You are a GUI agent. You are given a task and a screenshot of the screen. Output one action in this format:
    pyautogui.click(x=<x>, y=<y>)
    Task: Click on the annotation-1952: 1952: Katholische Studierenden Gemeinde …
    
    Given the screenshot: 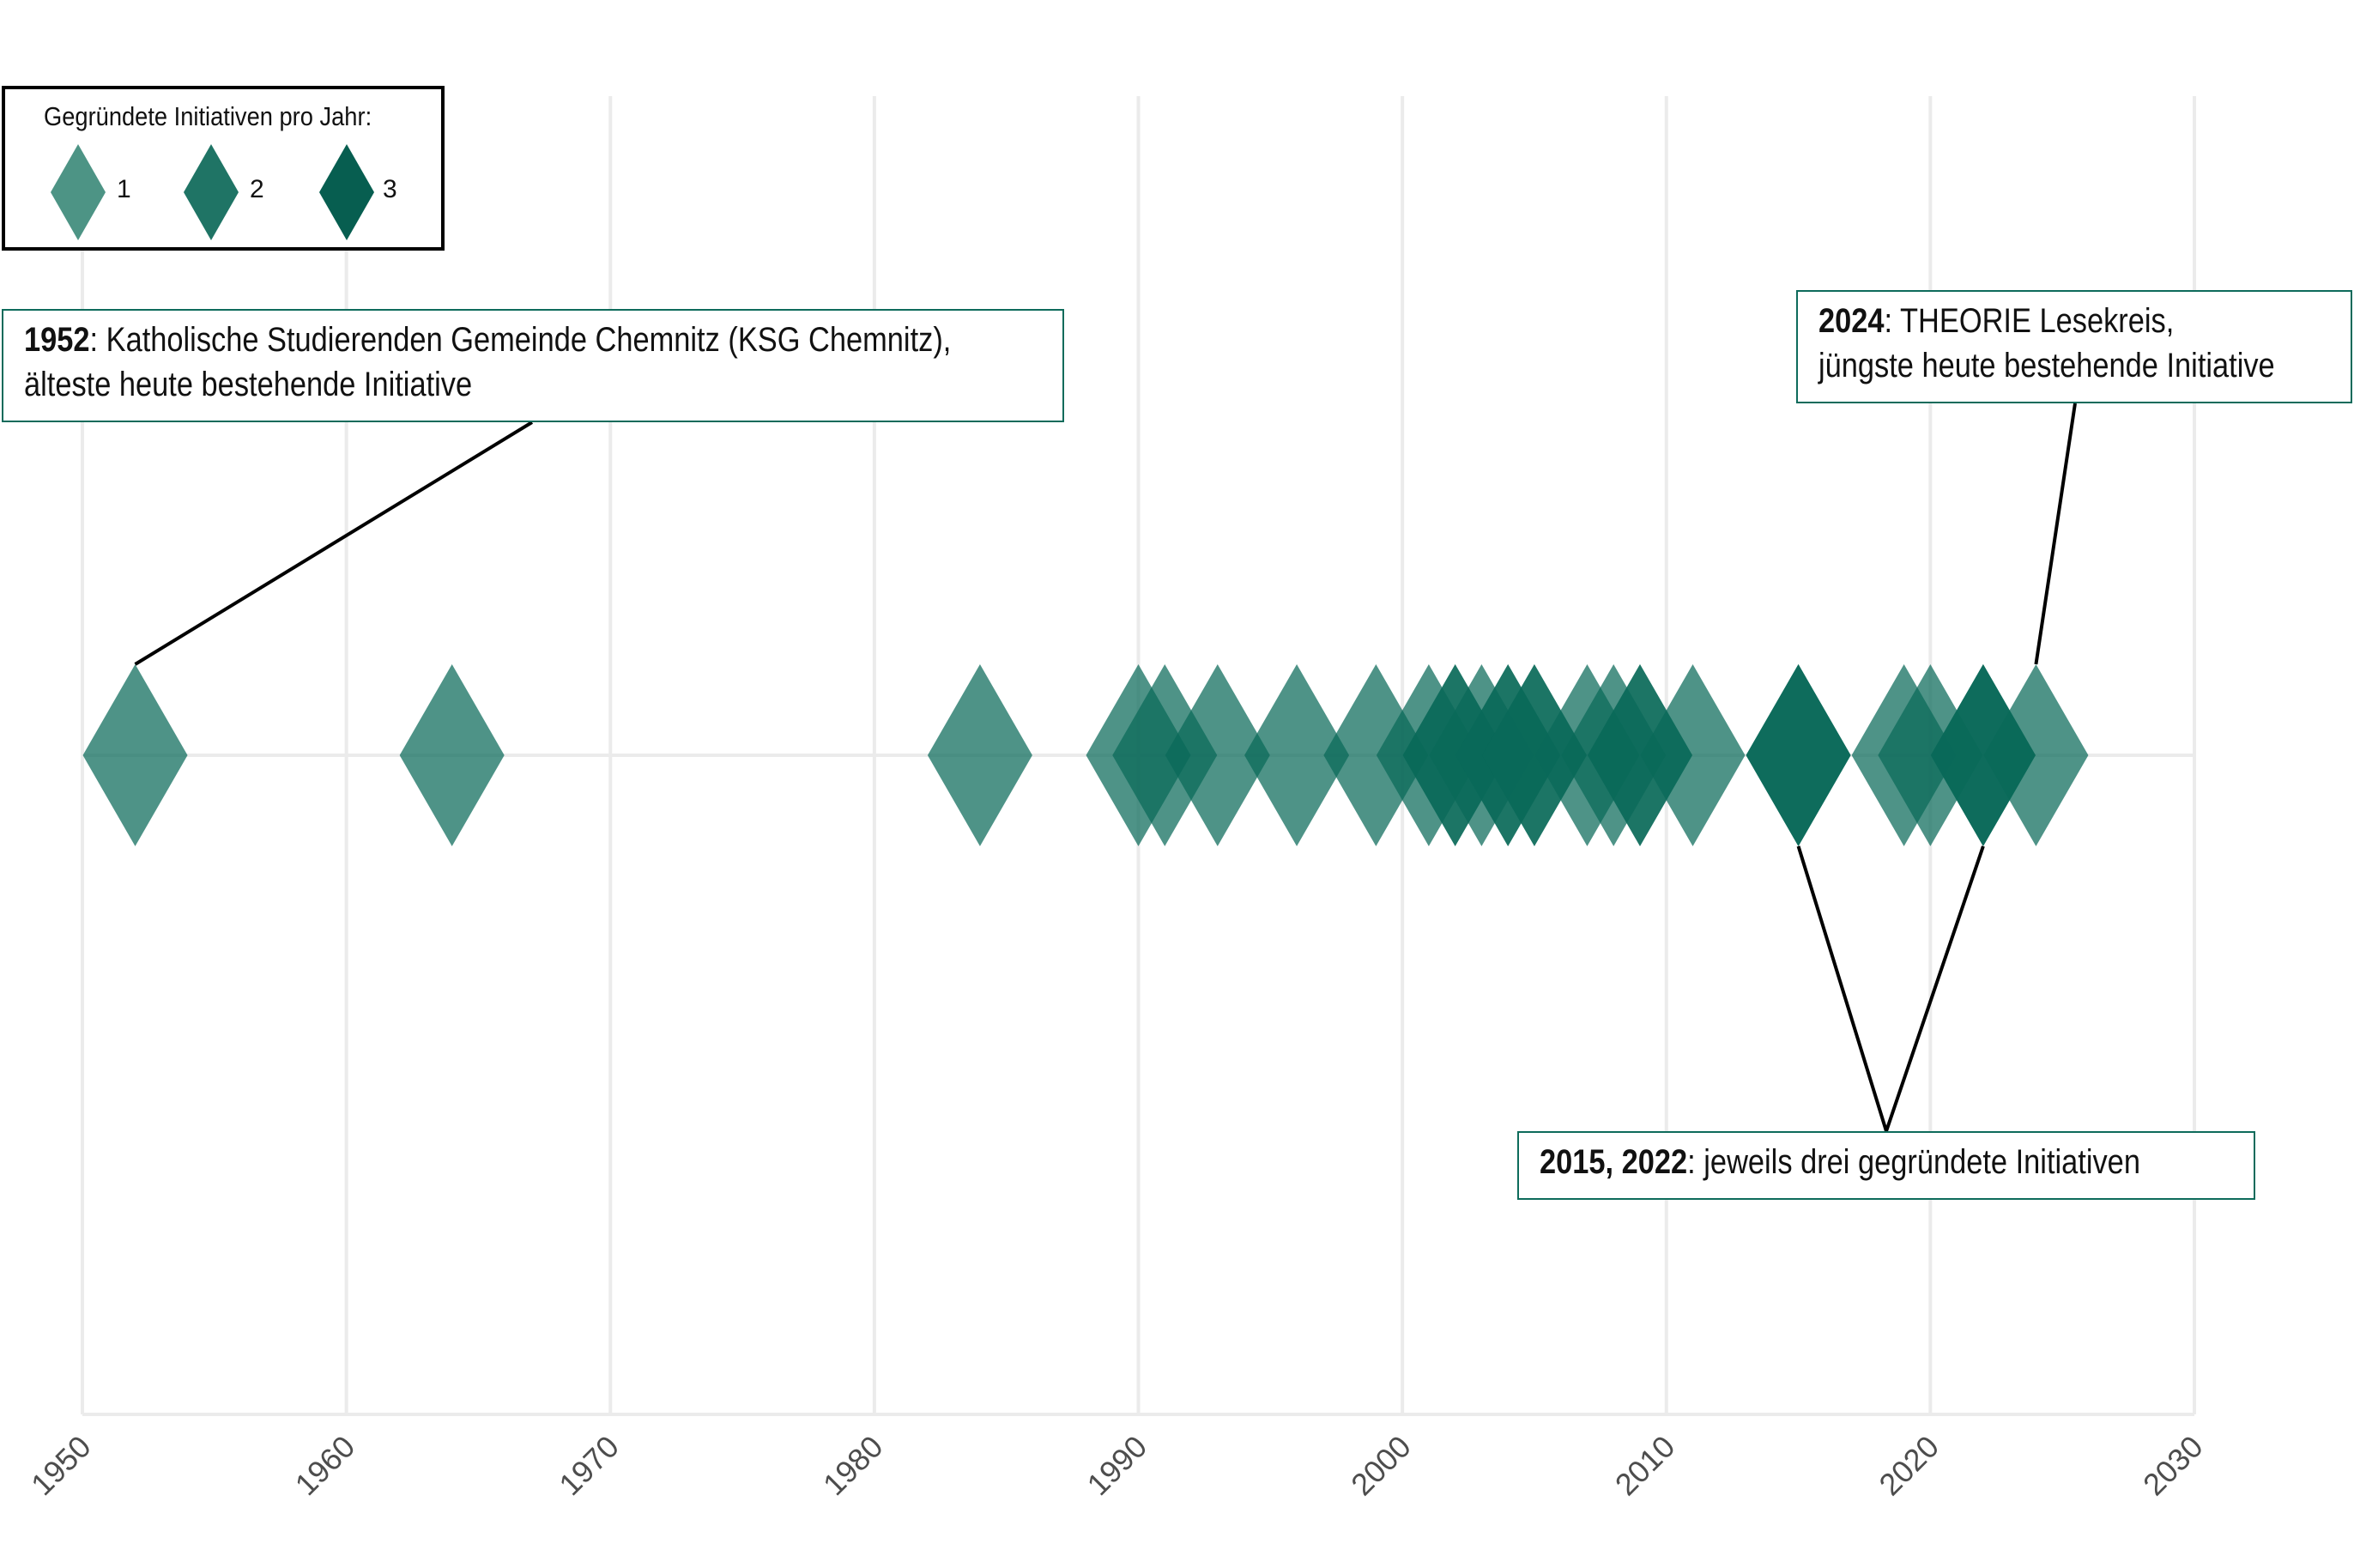 What is the action you would take?
    pyautogui.click(x=533, y=365)
    